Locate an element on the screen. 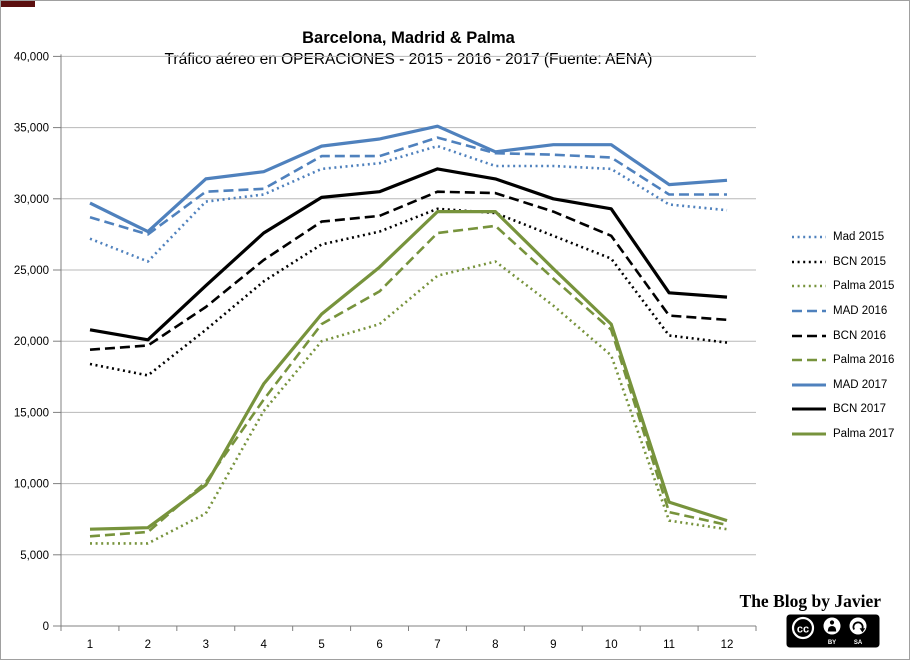 The height and width of the screenshot is (660, 910). legend-line-sample-mad-2015 is located at coordinates (809, 237).